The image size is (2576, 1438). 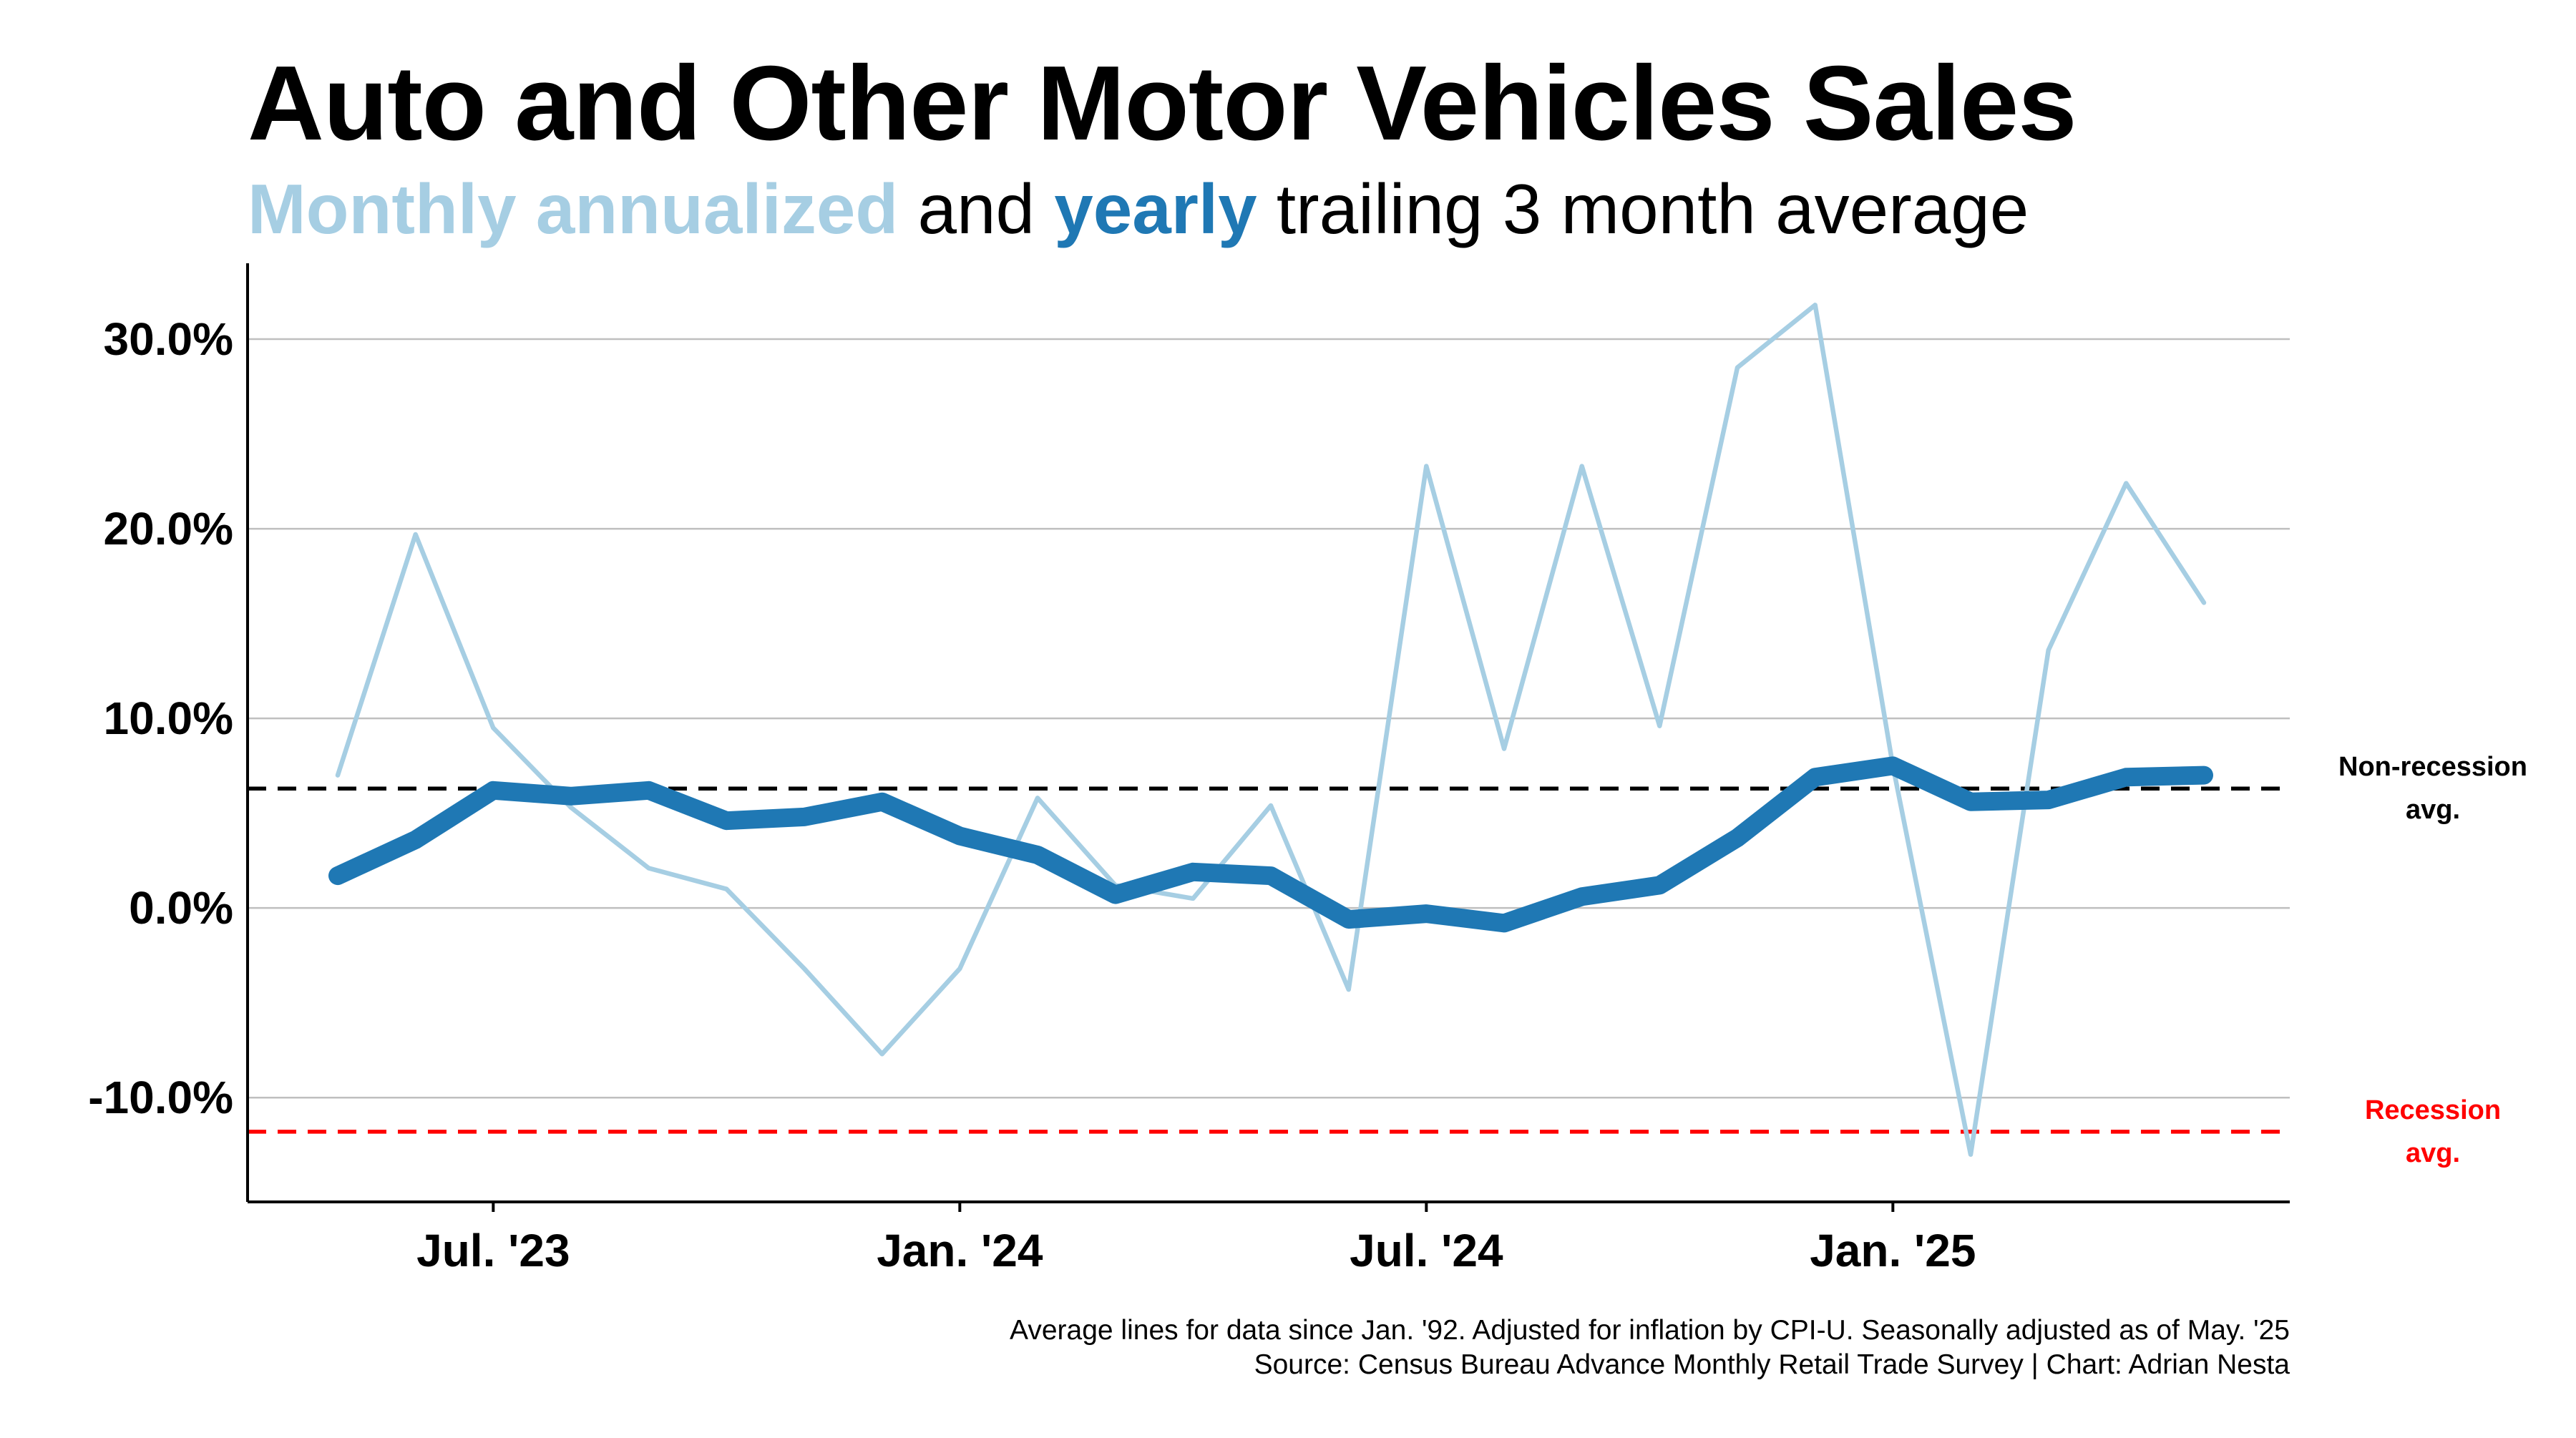 What do you see at coordinates (493, 1250) in the screenshot?
I see `x-tick-label: Jul. '23` at bounding box center [493, 1250].